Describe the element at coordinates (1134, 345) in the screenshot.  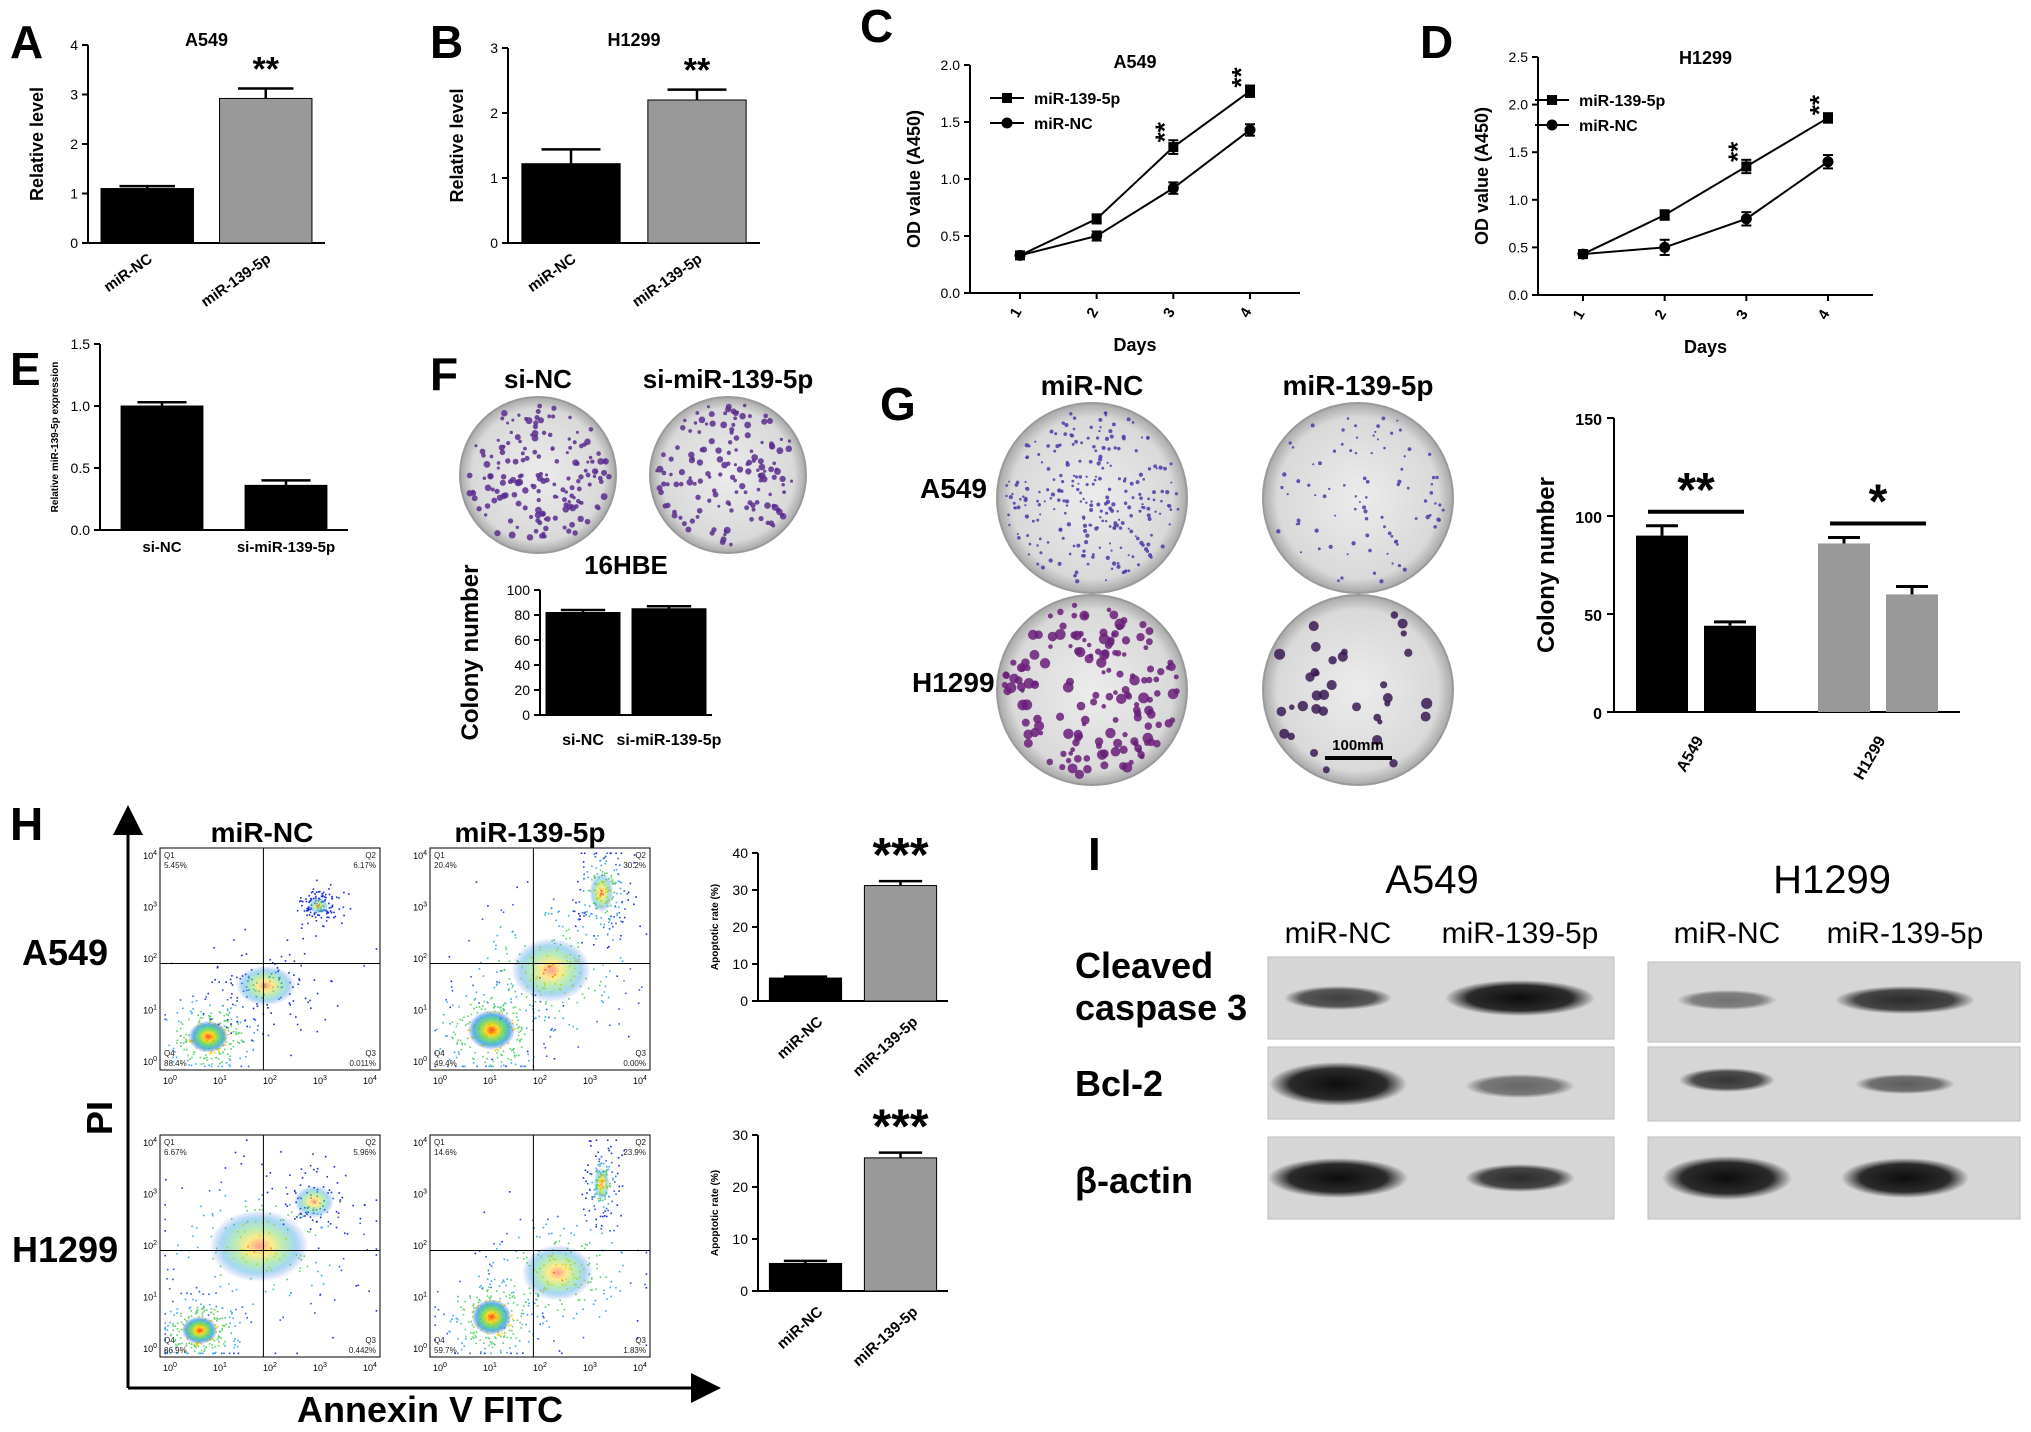
I see `x-axis-label: Days` at that location.